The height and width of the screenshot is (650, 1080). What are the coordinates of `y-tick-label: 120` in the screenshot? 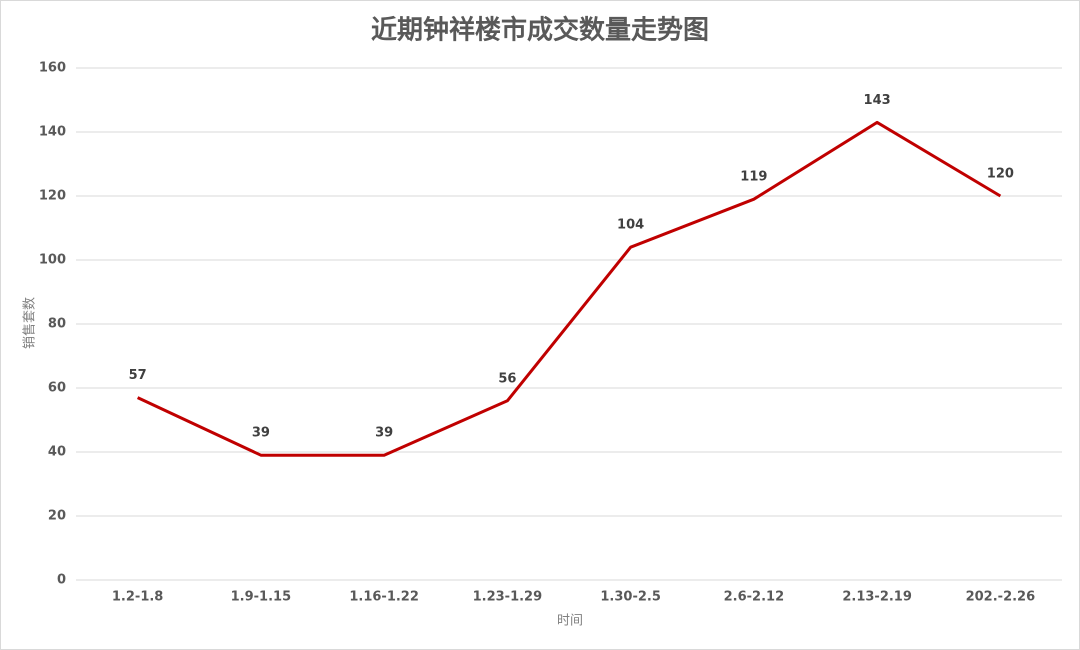 It's located at (52, 196).